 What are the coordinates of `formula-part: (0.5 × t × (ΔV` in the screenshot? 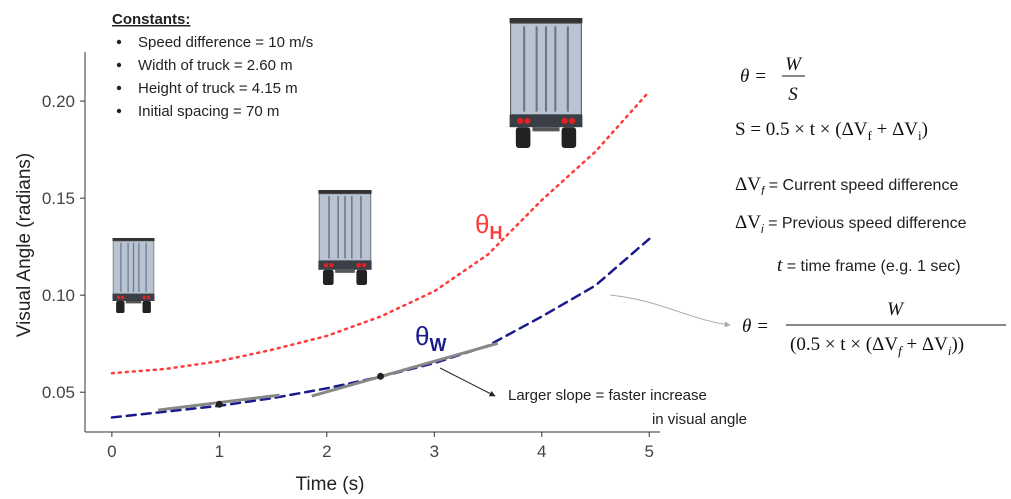 It's located at (844, 344).